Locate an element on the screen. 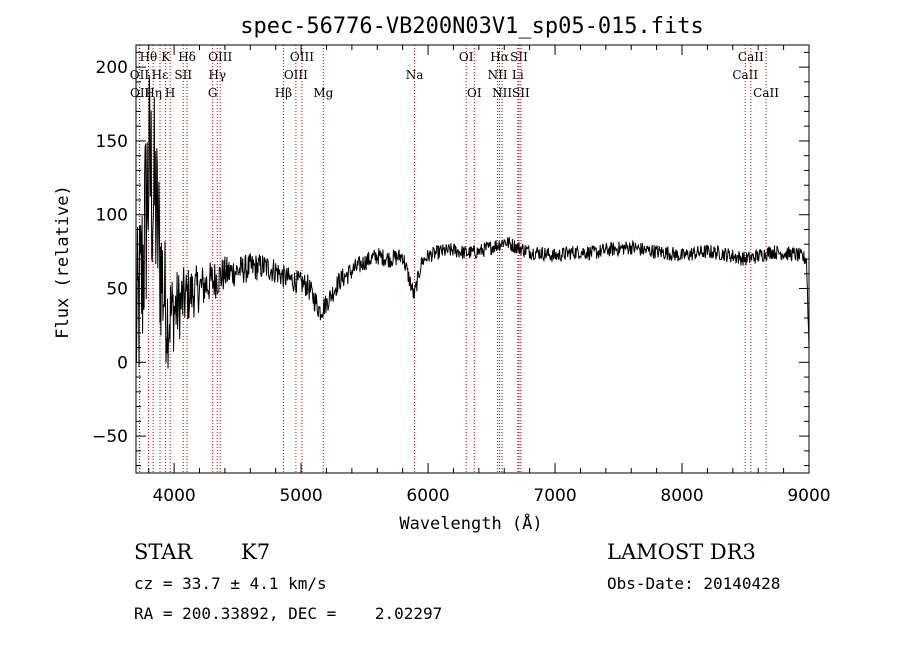 The image size is (900, 649). coordinates: RA = 200.33892, DEC = 2.02297 is located at coordinates (288, 613).